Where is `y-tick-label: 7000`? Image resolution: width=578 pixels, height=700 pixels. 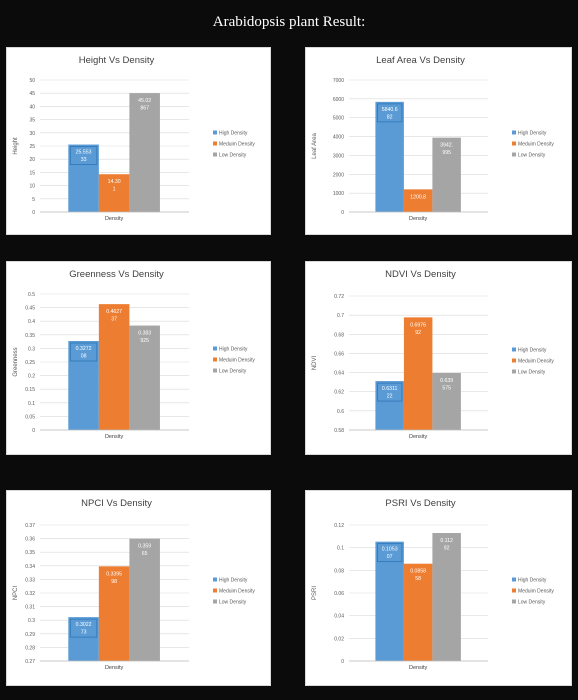 y-tick-label: 7000 is located at coordinates (338, 81).